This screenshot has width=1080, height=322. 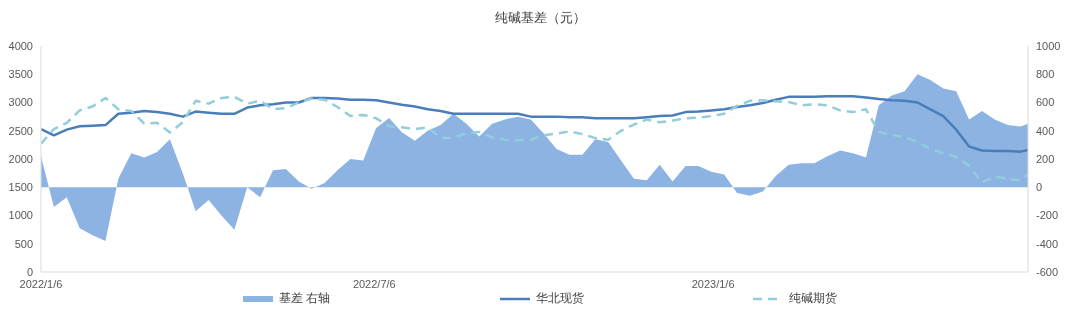 What do you see at coordinates (1047, 243) in the screenshot?
I see `y2-tick-label: -400` at bounding box center [1047, 243].